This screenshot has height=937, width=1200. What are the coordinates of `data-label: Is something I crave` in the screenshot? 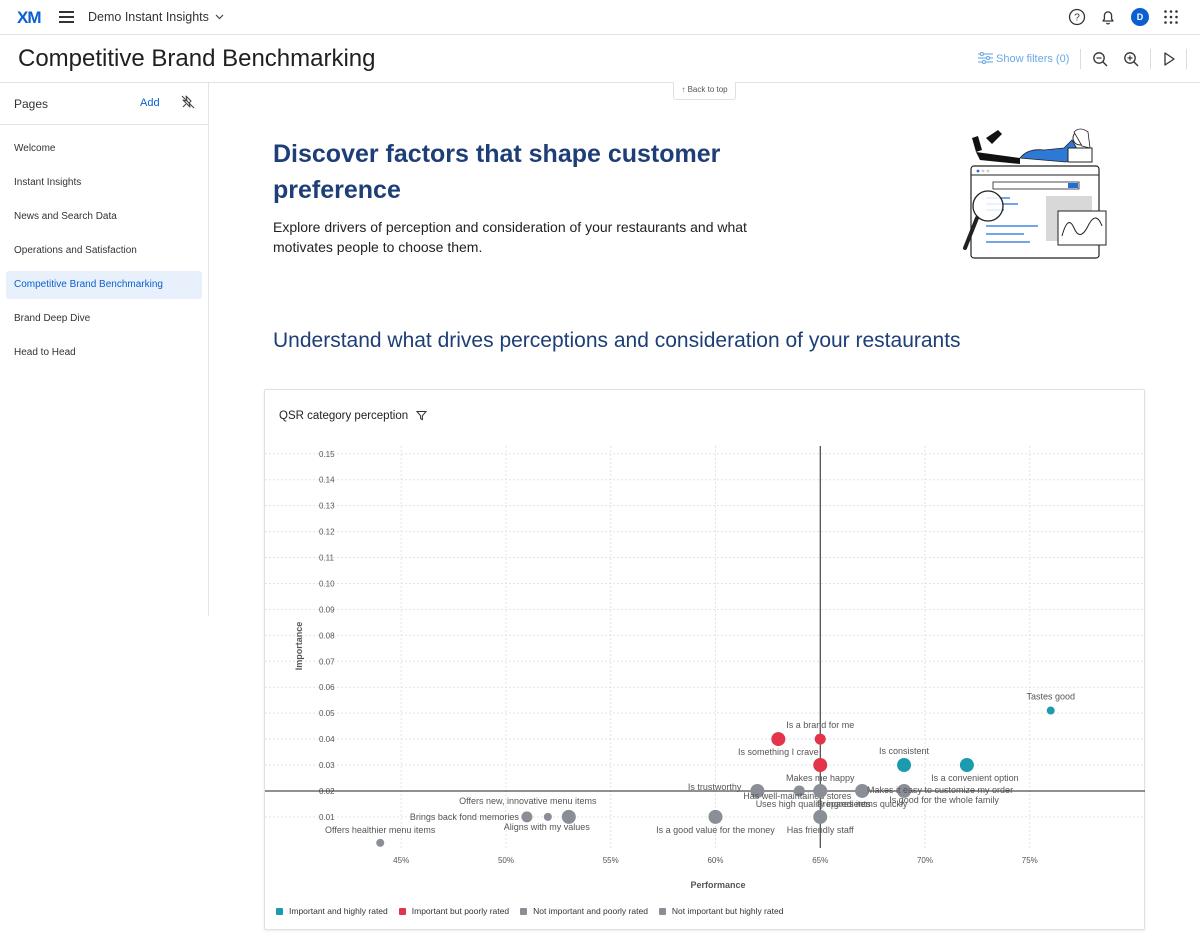 It's located at (778, 752).